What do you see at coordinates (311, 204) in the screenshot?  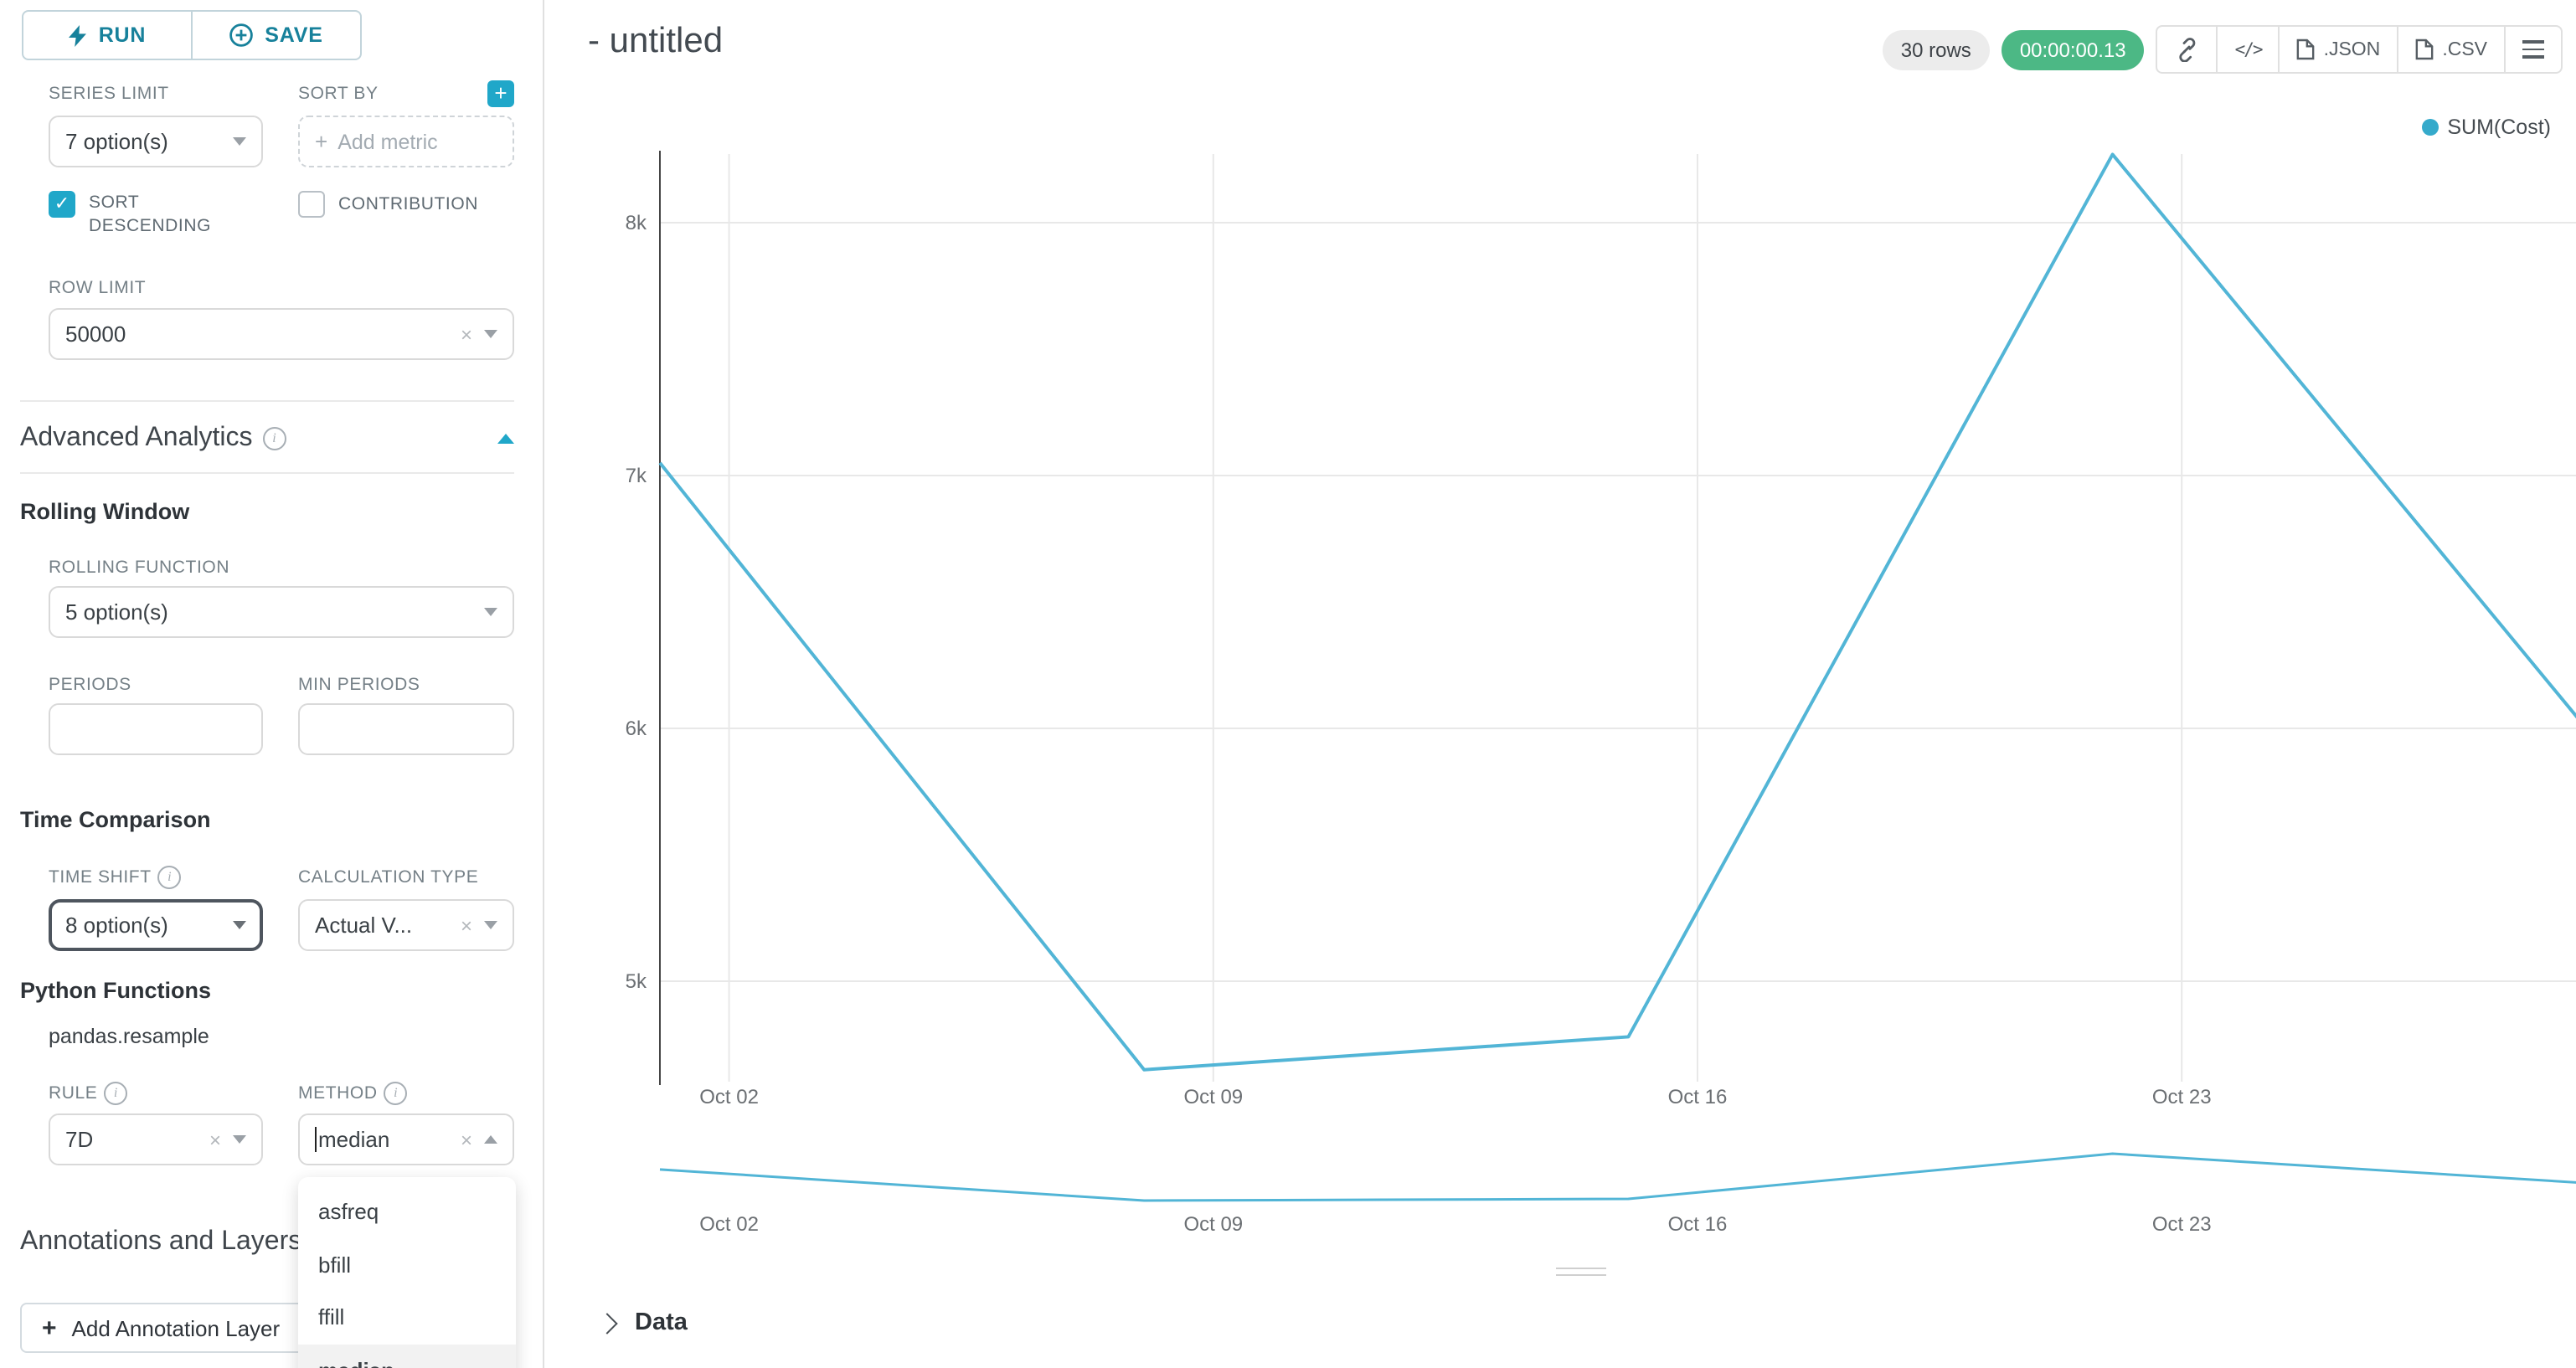 I see `contribution-checkbox` at bounding box center [311, 204].